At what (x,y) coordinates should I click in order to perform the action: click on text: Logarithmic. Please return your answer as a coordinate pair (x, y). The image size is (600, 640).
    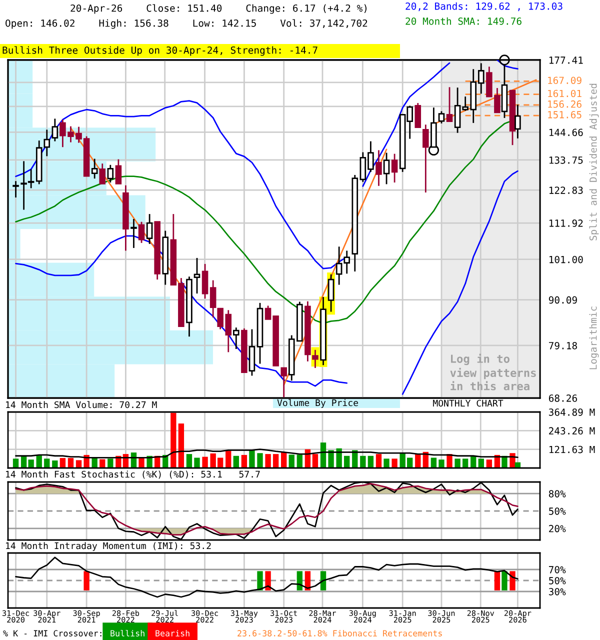
    Looking at the image, I should click on (594, 338).